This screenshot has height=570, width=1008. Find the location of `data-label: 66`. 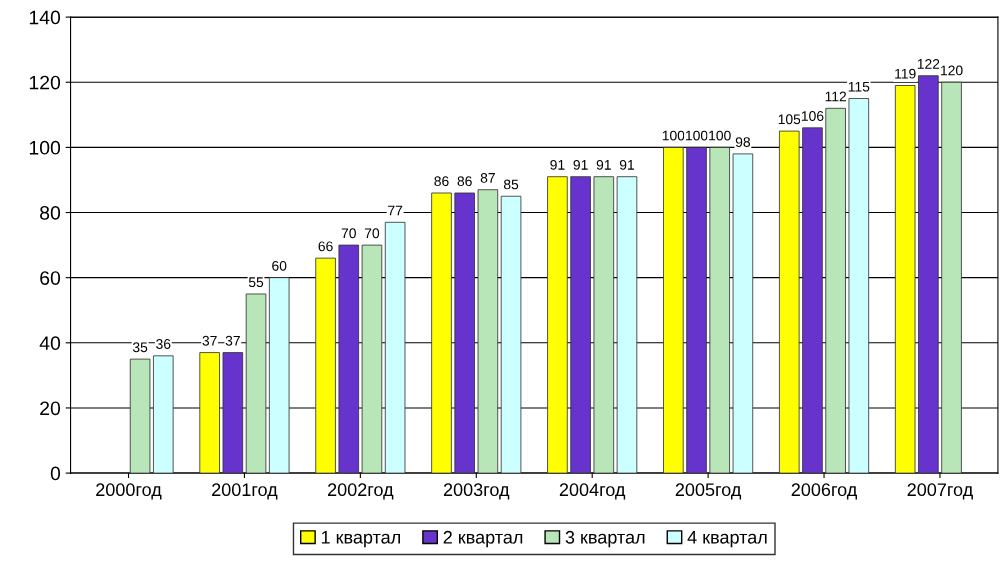

data-label: 66 is located at coordinates (325, 246).